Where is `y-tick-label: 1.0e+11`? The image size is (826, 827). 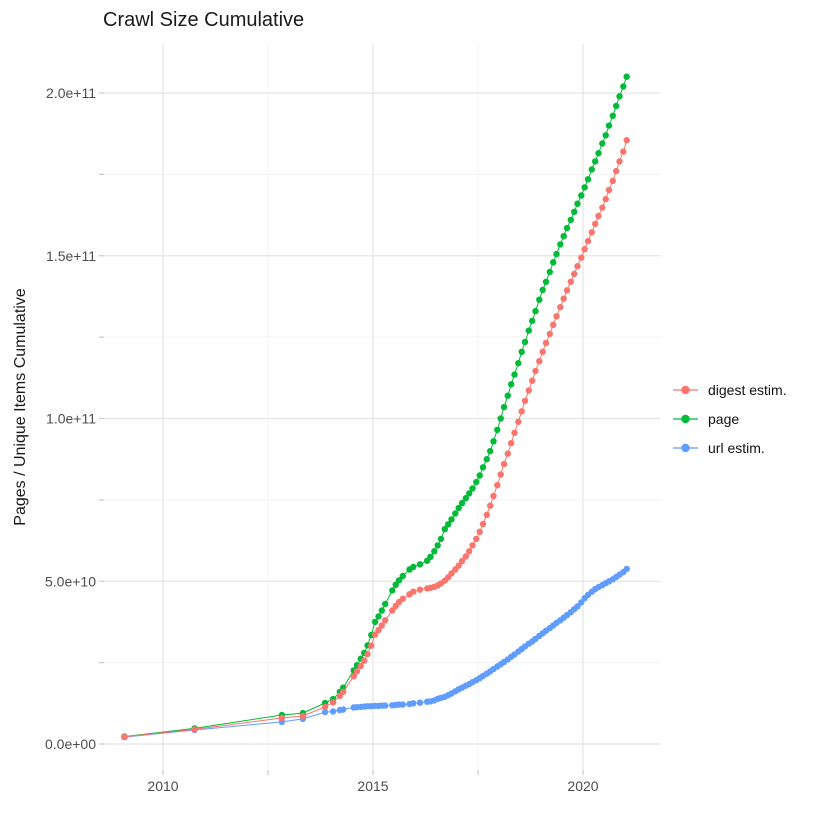 y-tick-label: 1.0e+11 is located at coordinates (71, 419).